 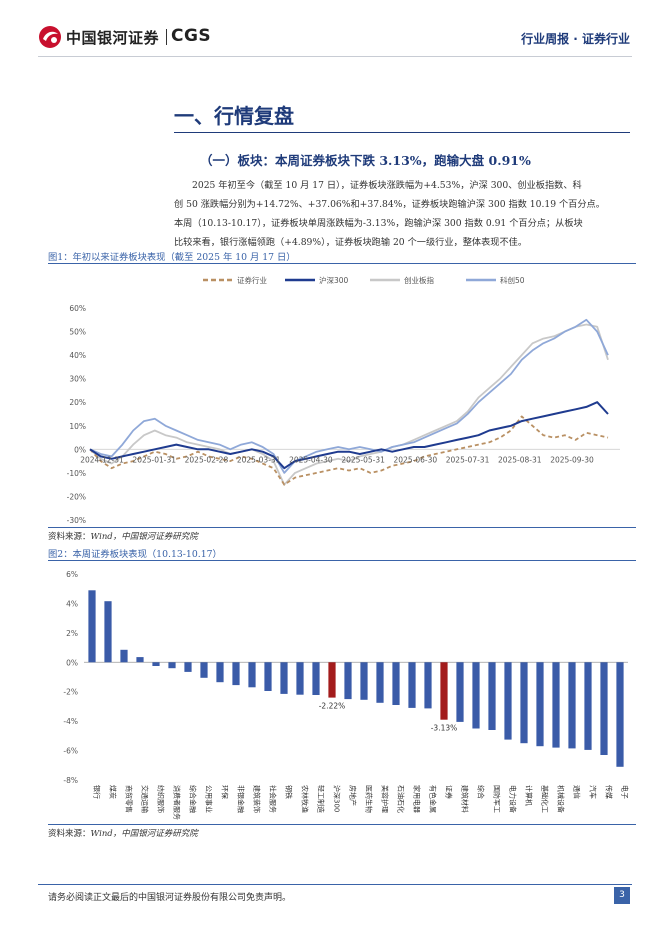 What do you see at coordinates (334, 280) in the screenshot?
I see `legend-label: 沪深300` at bounding box center [334, 280].